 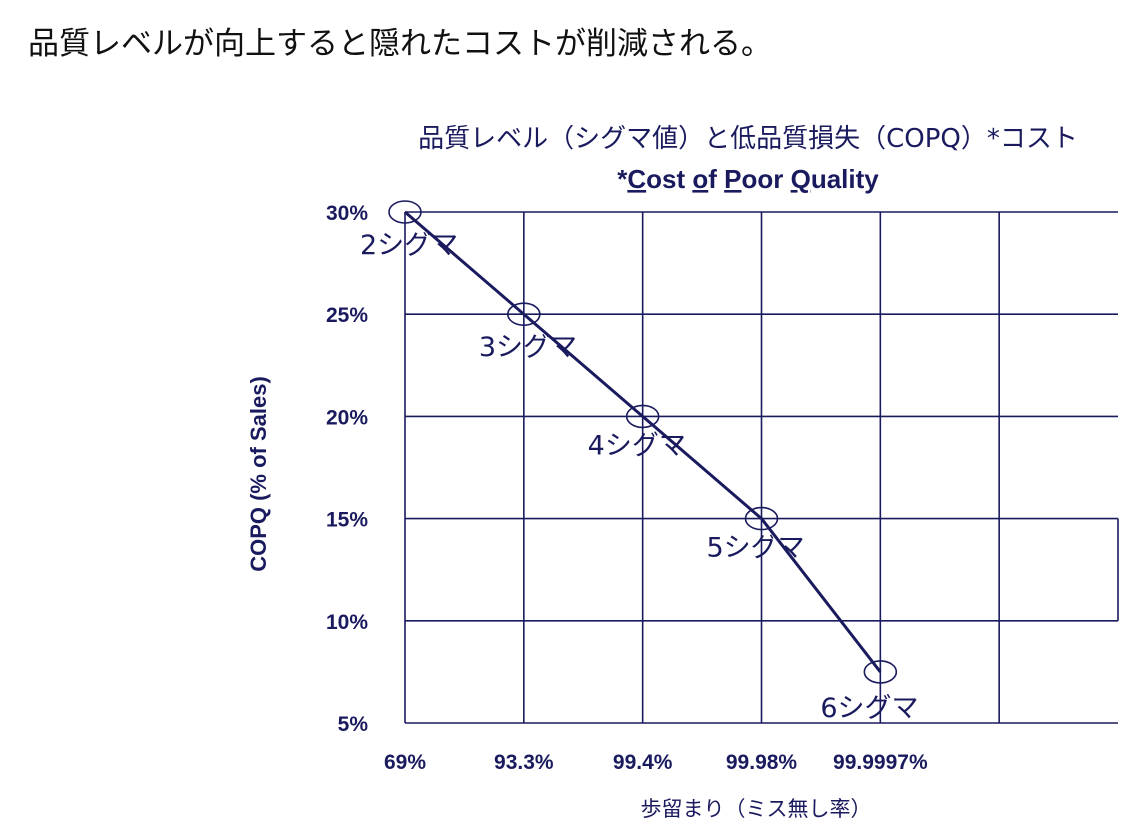 I want to click on x-tick-label: 69%, so click(x=405, y=762).